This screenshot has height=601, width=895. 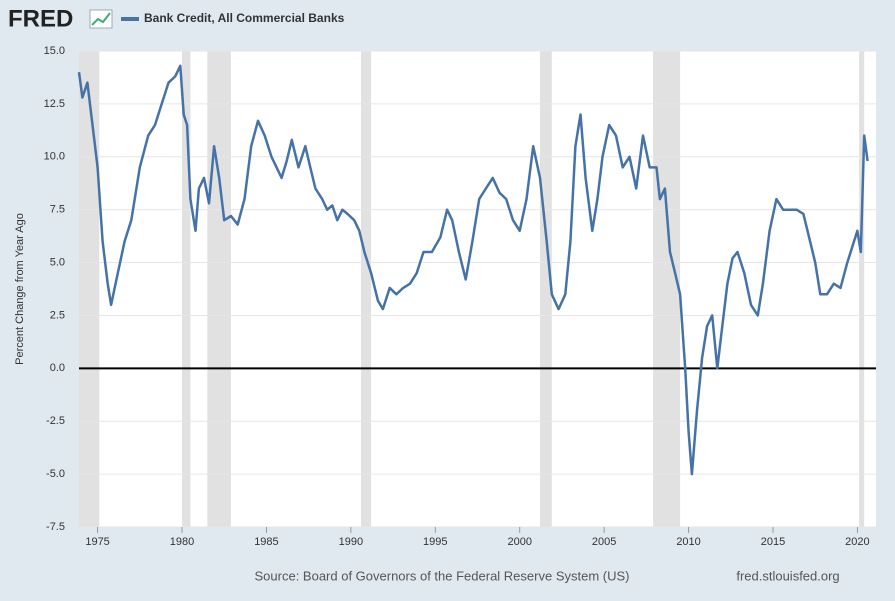 What do you see at coordinates (54, 157) in the screenshot?
I see `y-tick-label: 10.0` at bounding box center [54, 157].